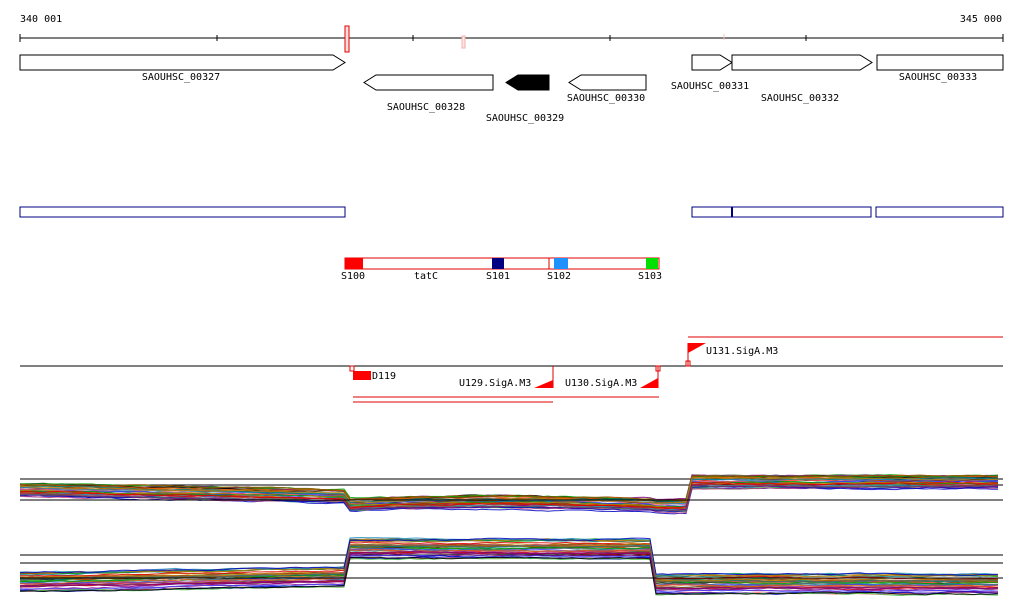  What do you see at coordinates (543, 384) in the screenshot?
I see `promoter-marker-u129` at bounding box center [543, 384].